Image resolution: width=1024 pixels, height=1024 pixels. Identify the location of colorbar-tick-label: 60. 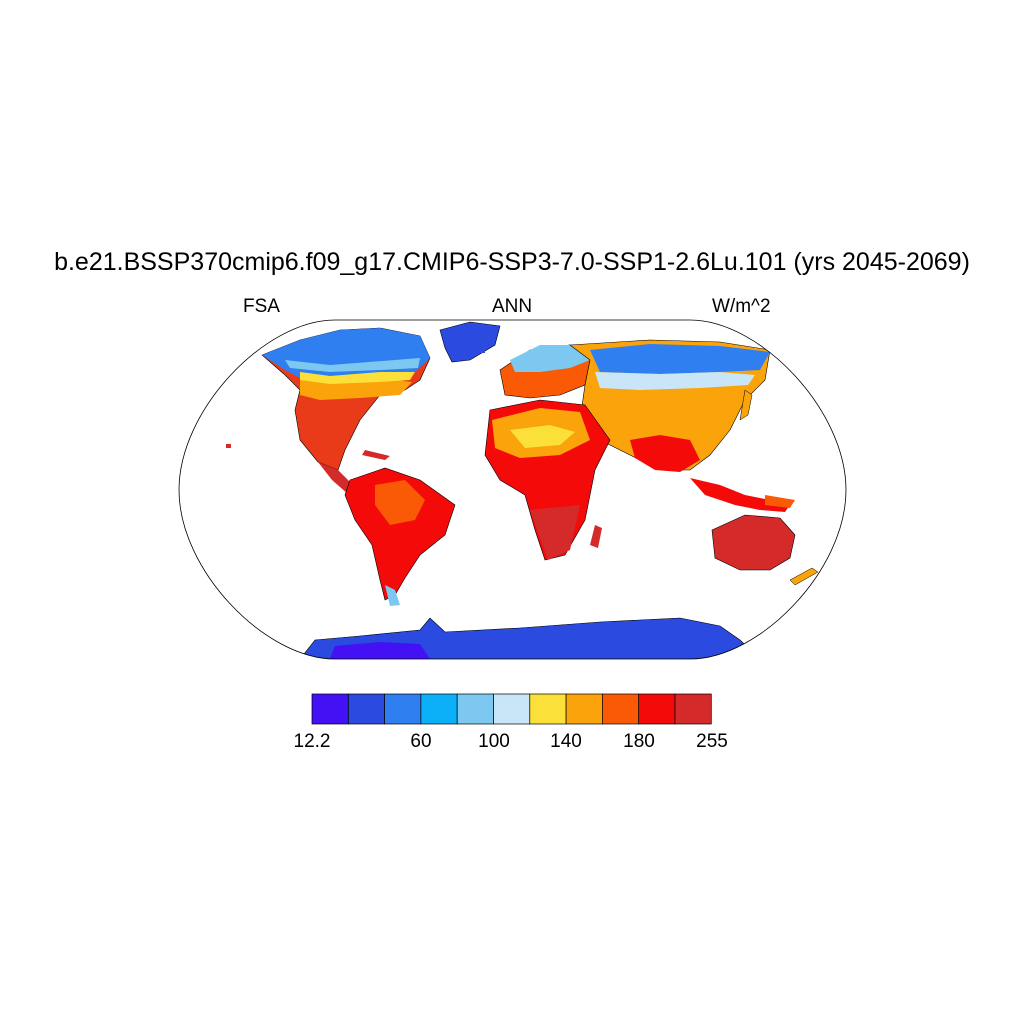
(421, 741).